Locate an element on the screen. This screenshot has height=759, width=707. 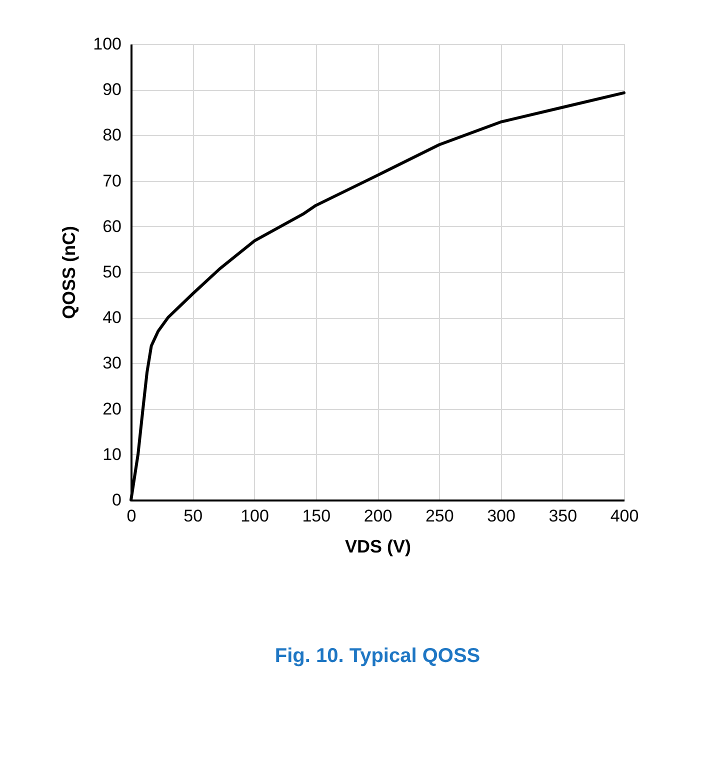
y-tick-label: 50 is located at coordinates (112, 272).